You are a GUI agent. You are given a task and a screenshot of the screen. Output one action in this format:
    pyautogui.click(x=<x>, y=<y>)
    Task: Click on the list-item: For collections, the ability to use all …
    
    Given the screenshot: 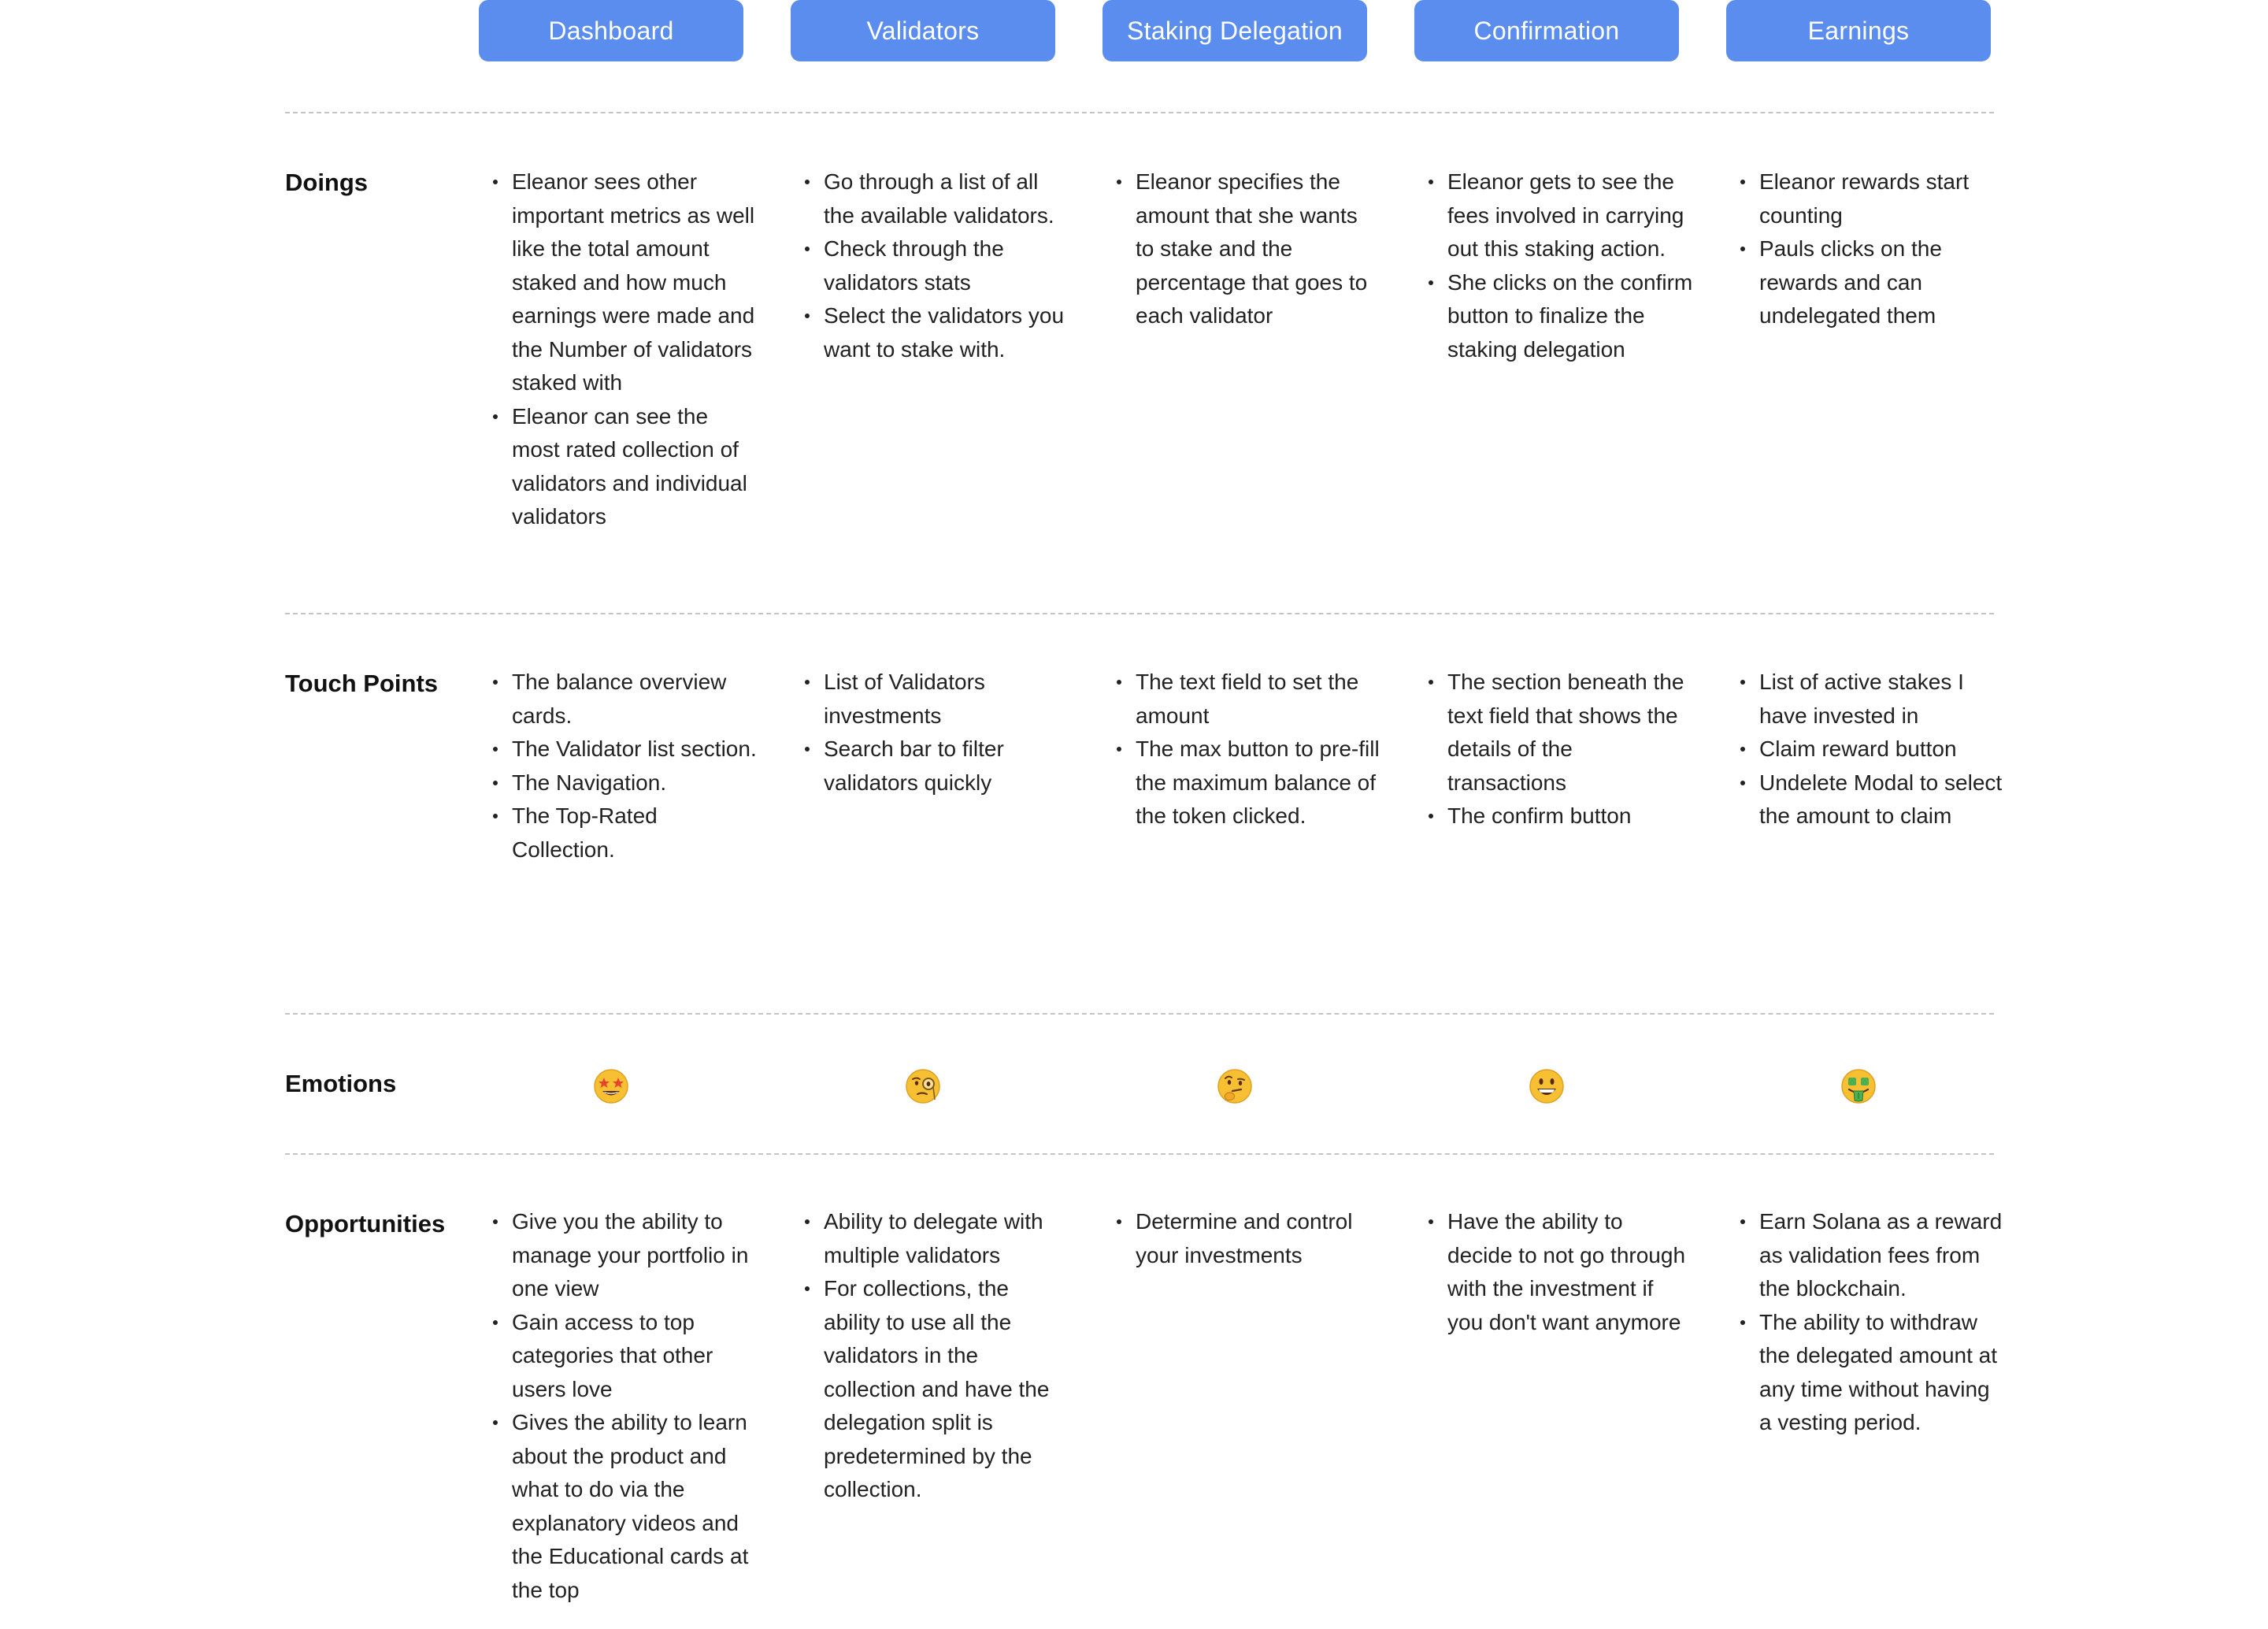 What is the action you would take?
    pyautogui.click(x=935, y=1389)
    